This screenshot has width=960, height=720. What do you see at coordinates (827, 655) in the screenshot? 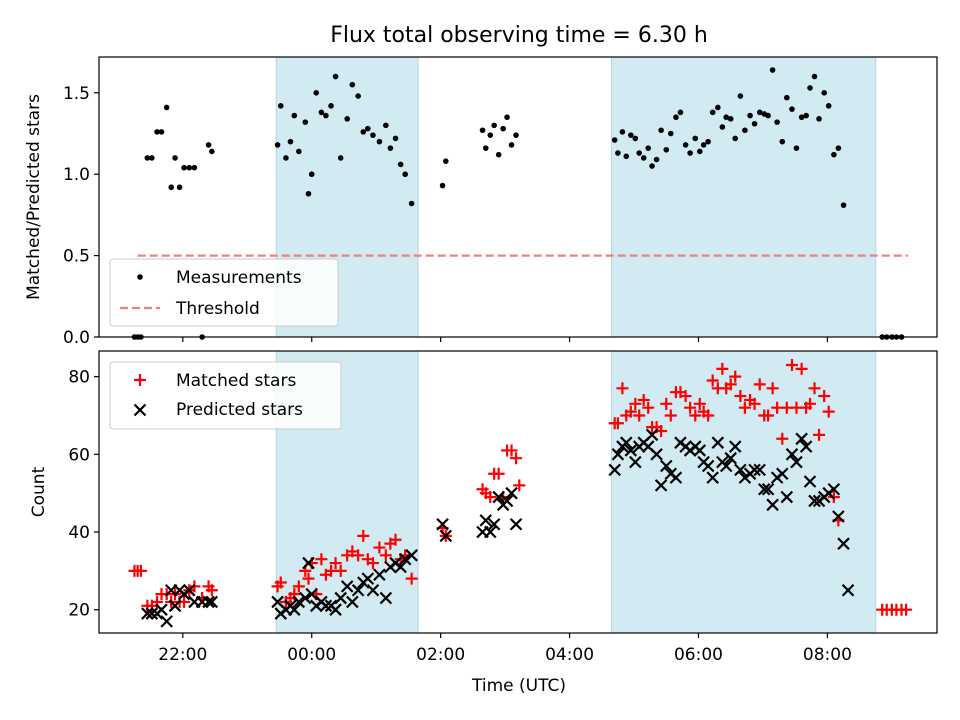
I see `bottom-xtick-label-5: 08:00` at bounding box center [827, 655].